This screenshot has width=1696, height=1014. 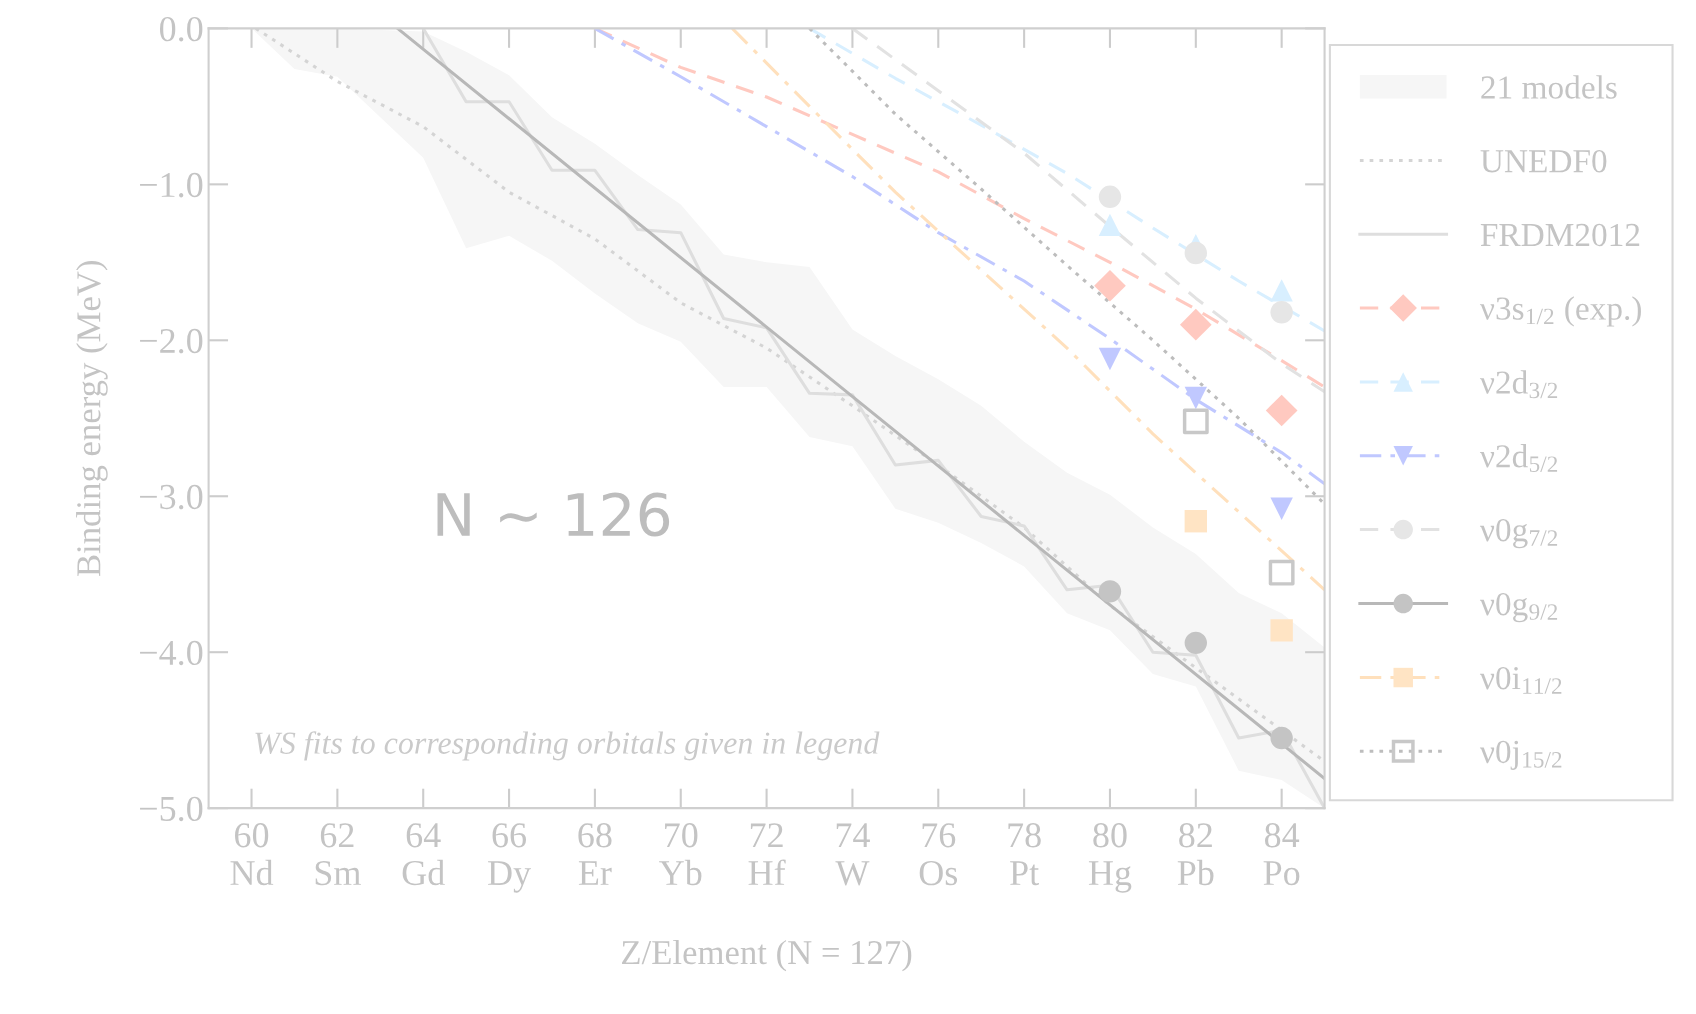 What do you see at coordinates (595, 854) in the screenshot?
I see `x-tick-label: 68 Er` at bounding box center [595, 854].